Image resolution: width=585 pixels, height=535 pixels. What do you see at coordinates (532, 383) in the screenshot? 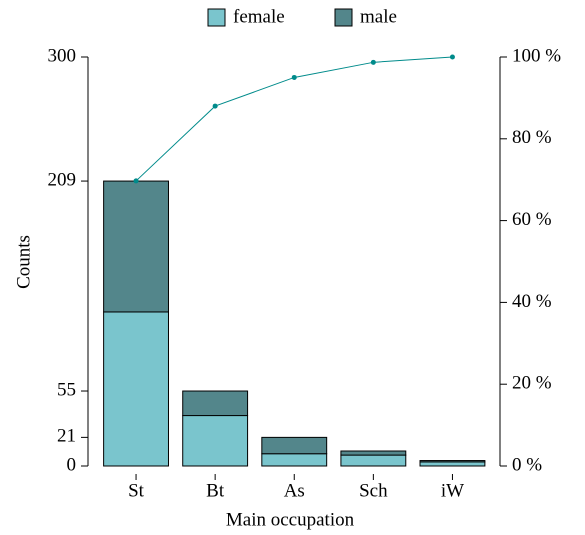
I see `y2-tick-label: 20 %` at bounding box center [532, 383].